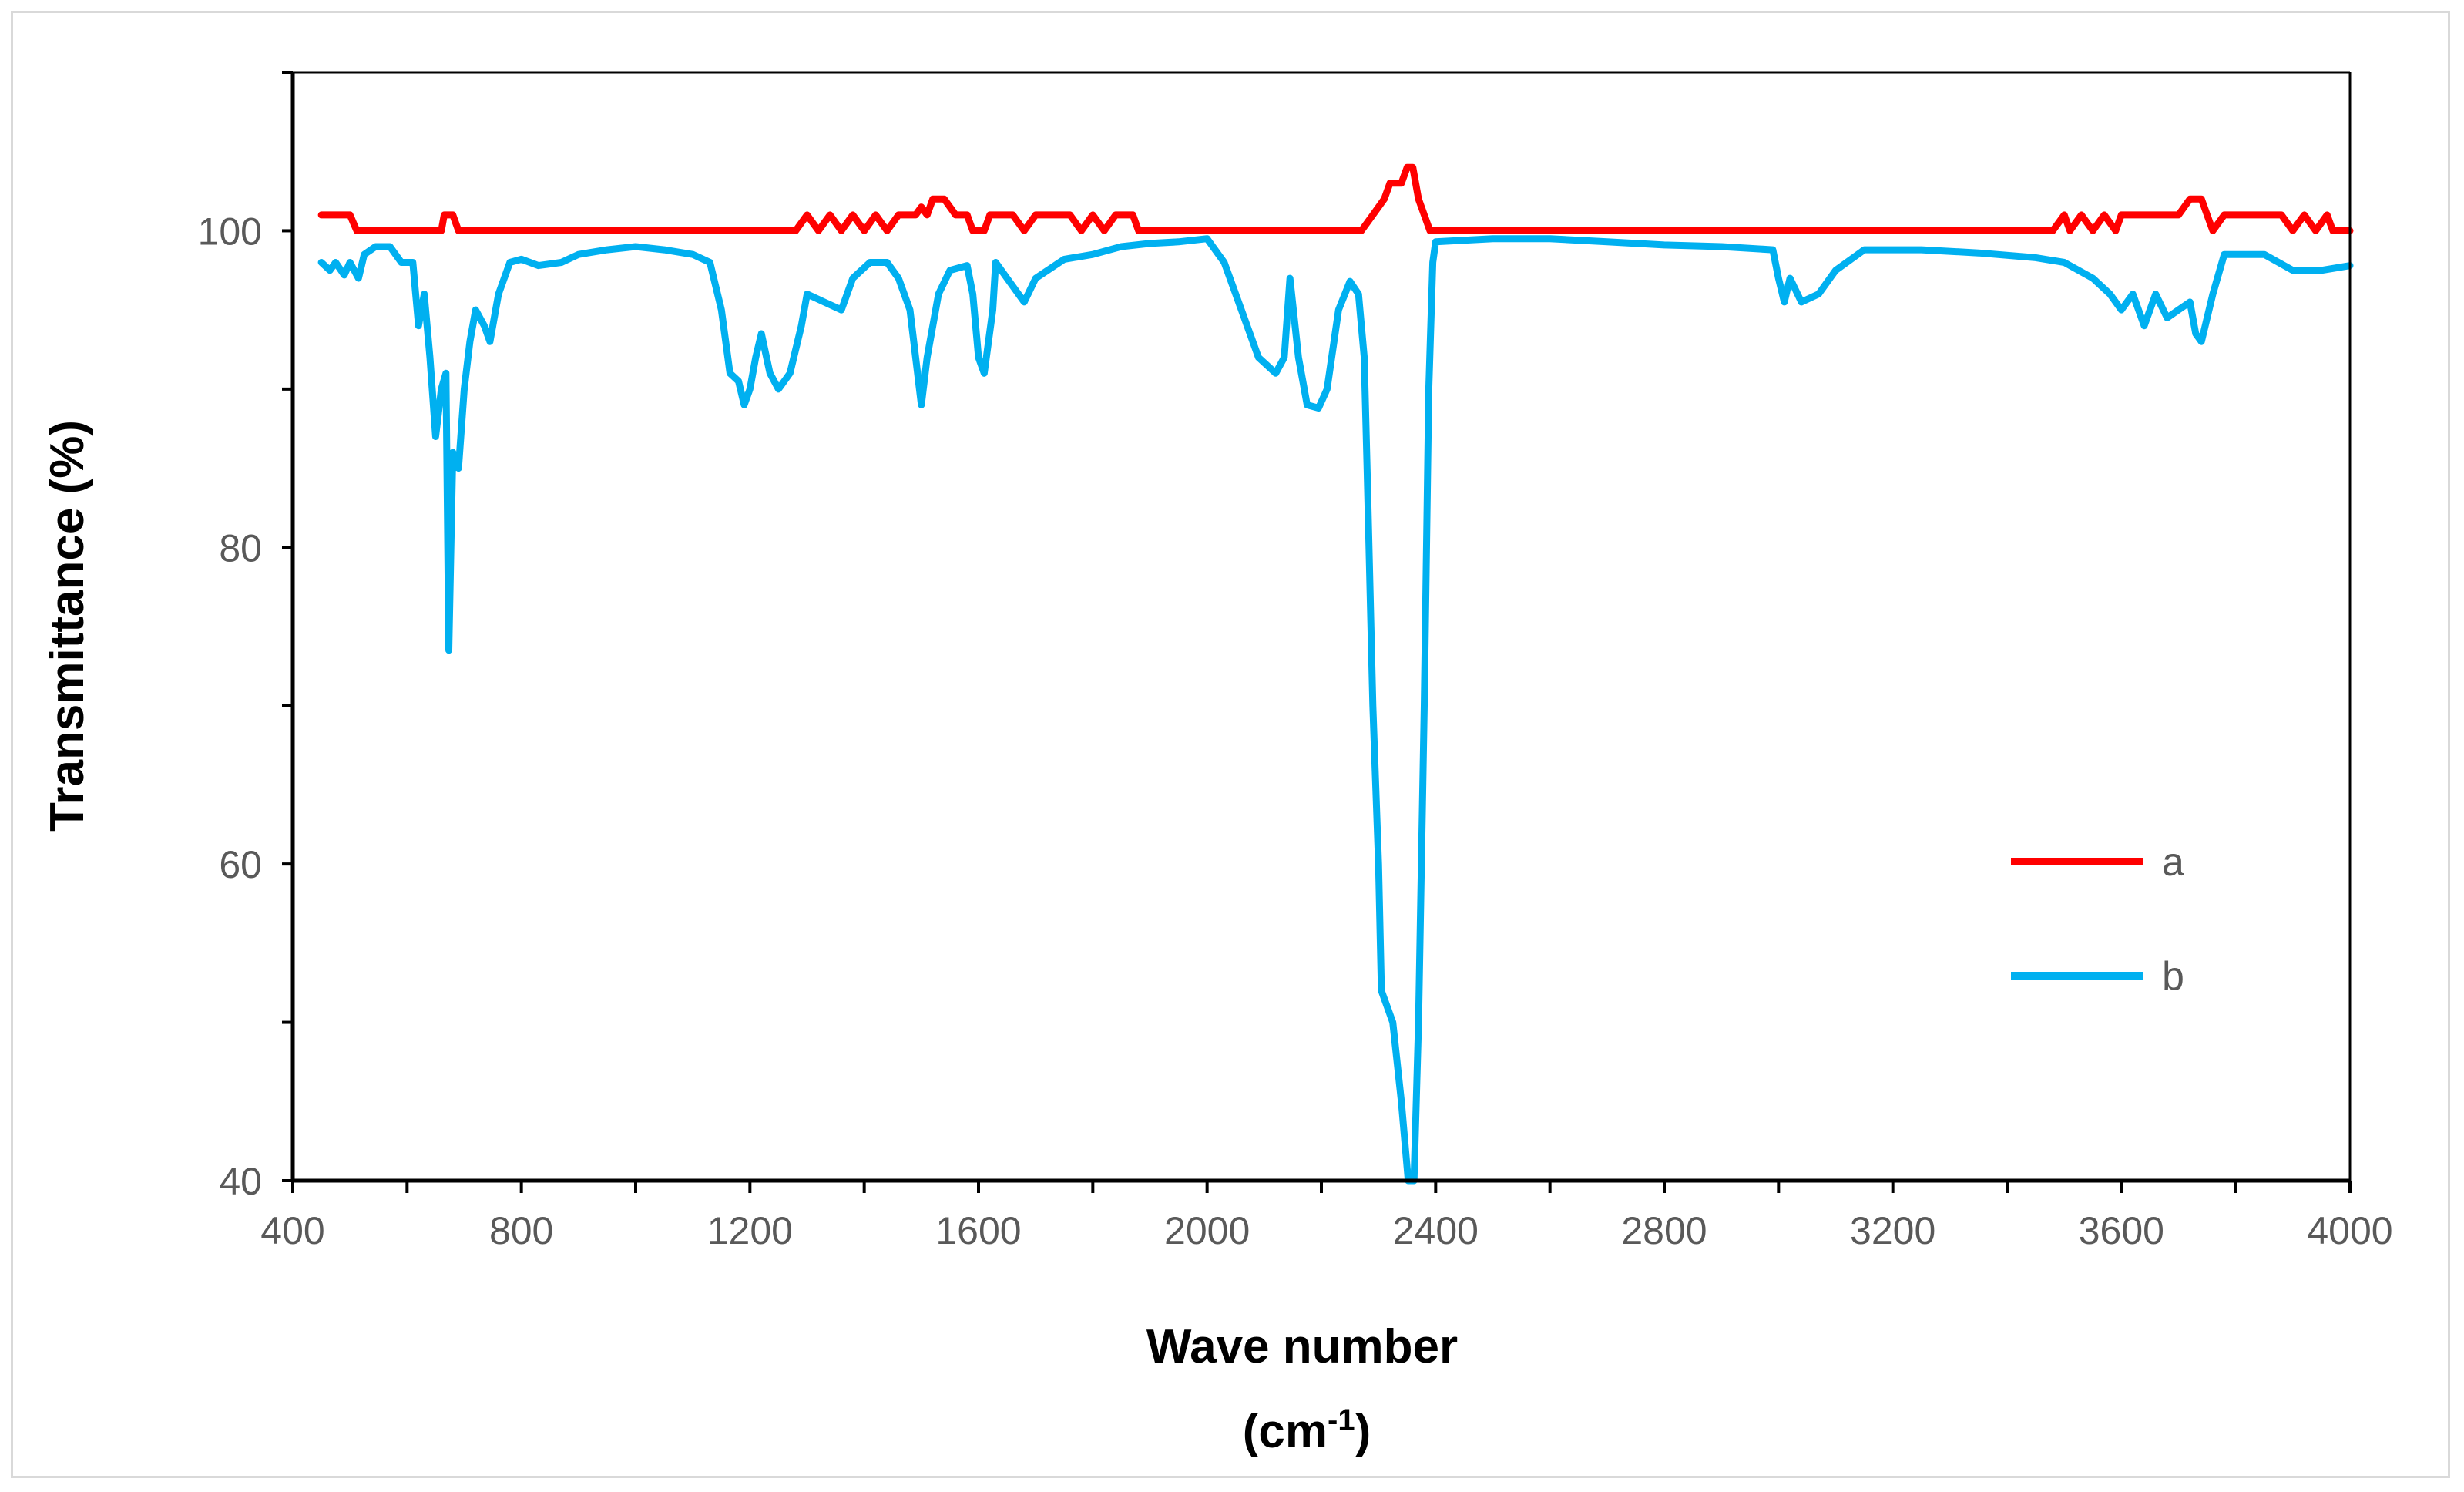  What do you see at coordinates (1363, 1431) in the screenshot?
I see `x-axis-unit-end: )` at bounding box center [1363, 1431].